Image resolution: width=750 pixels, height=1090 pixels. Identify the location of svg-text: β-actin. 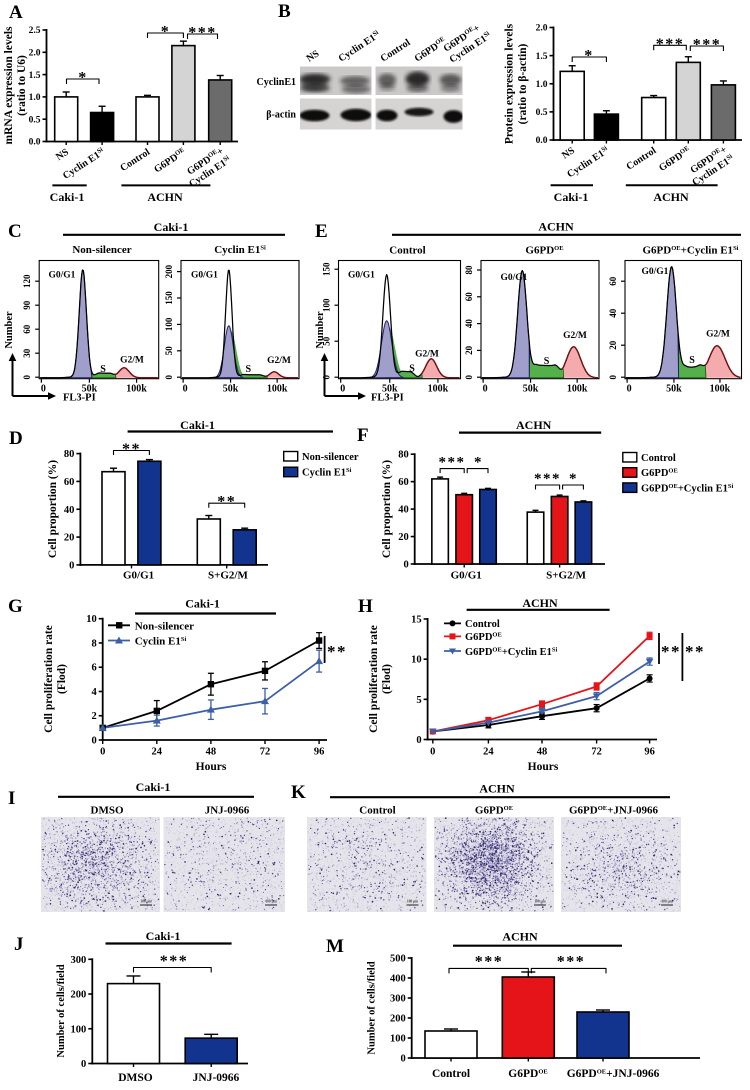
(281, 115).